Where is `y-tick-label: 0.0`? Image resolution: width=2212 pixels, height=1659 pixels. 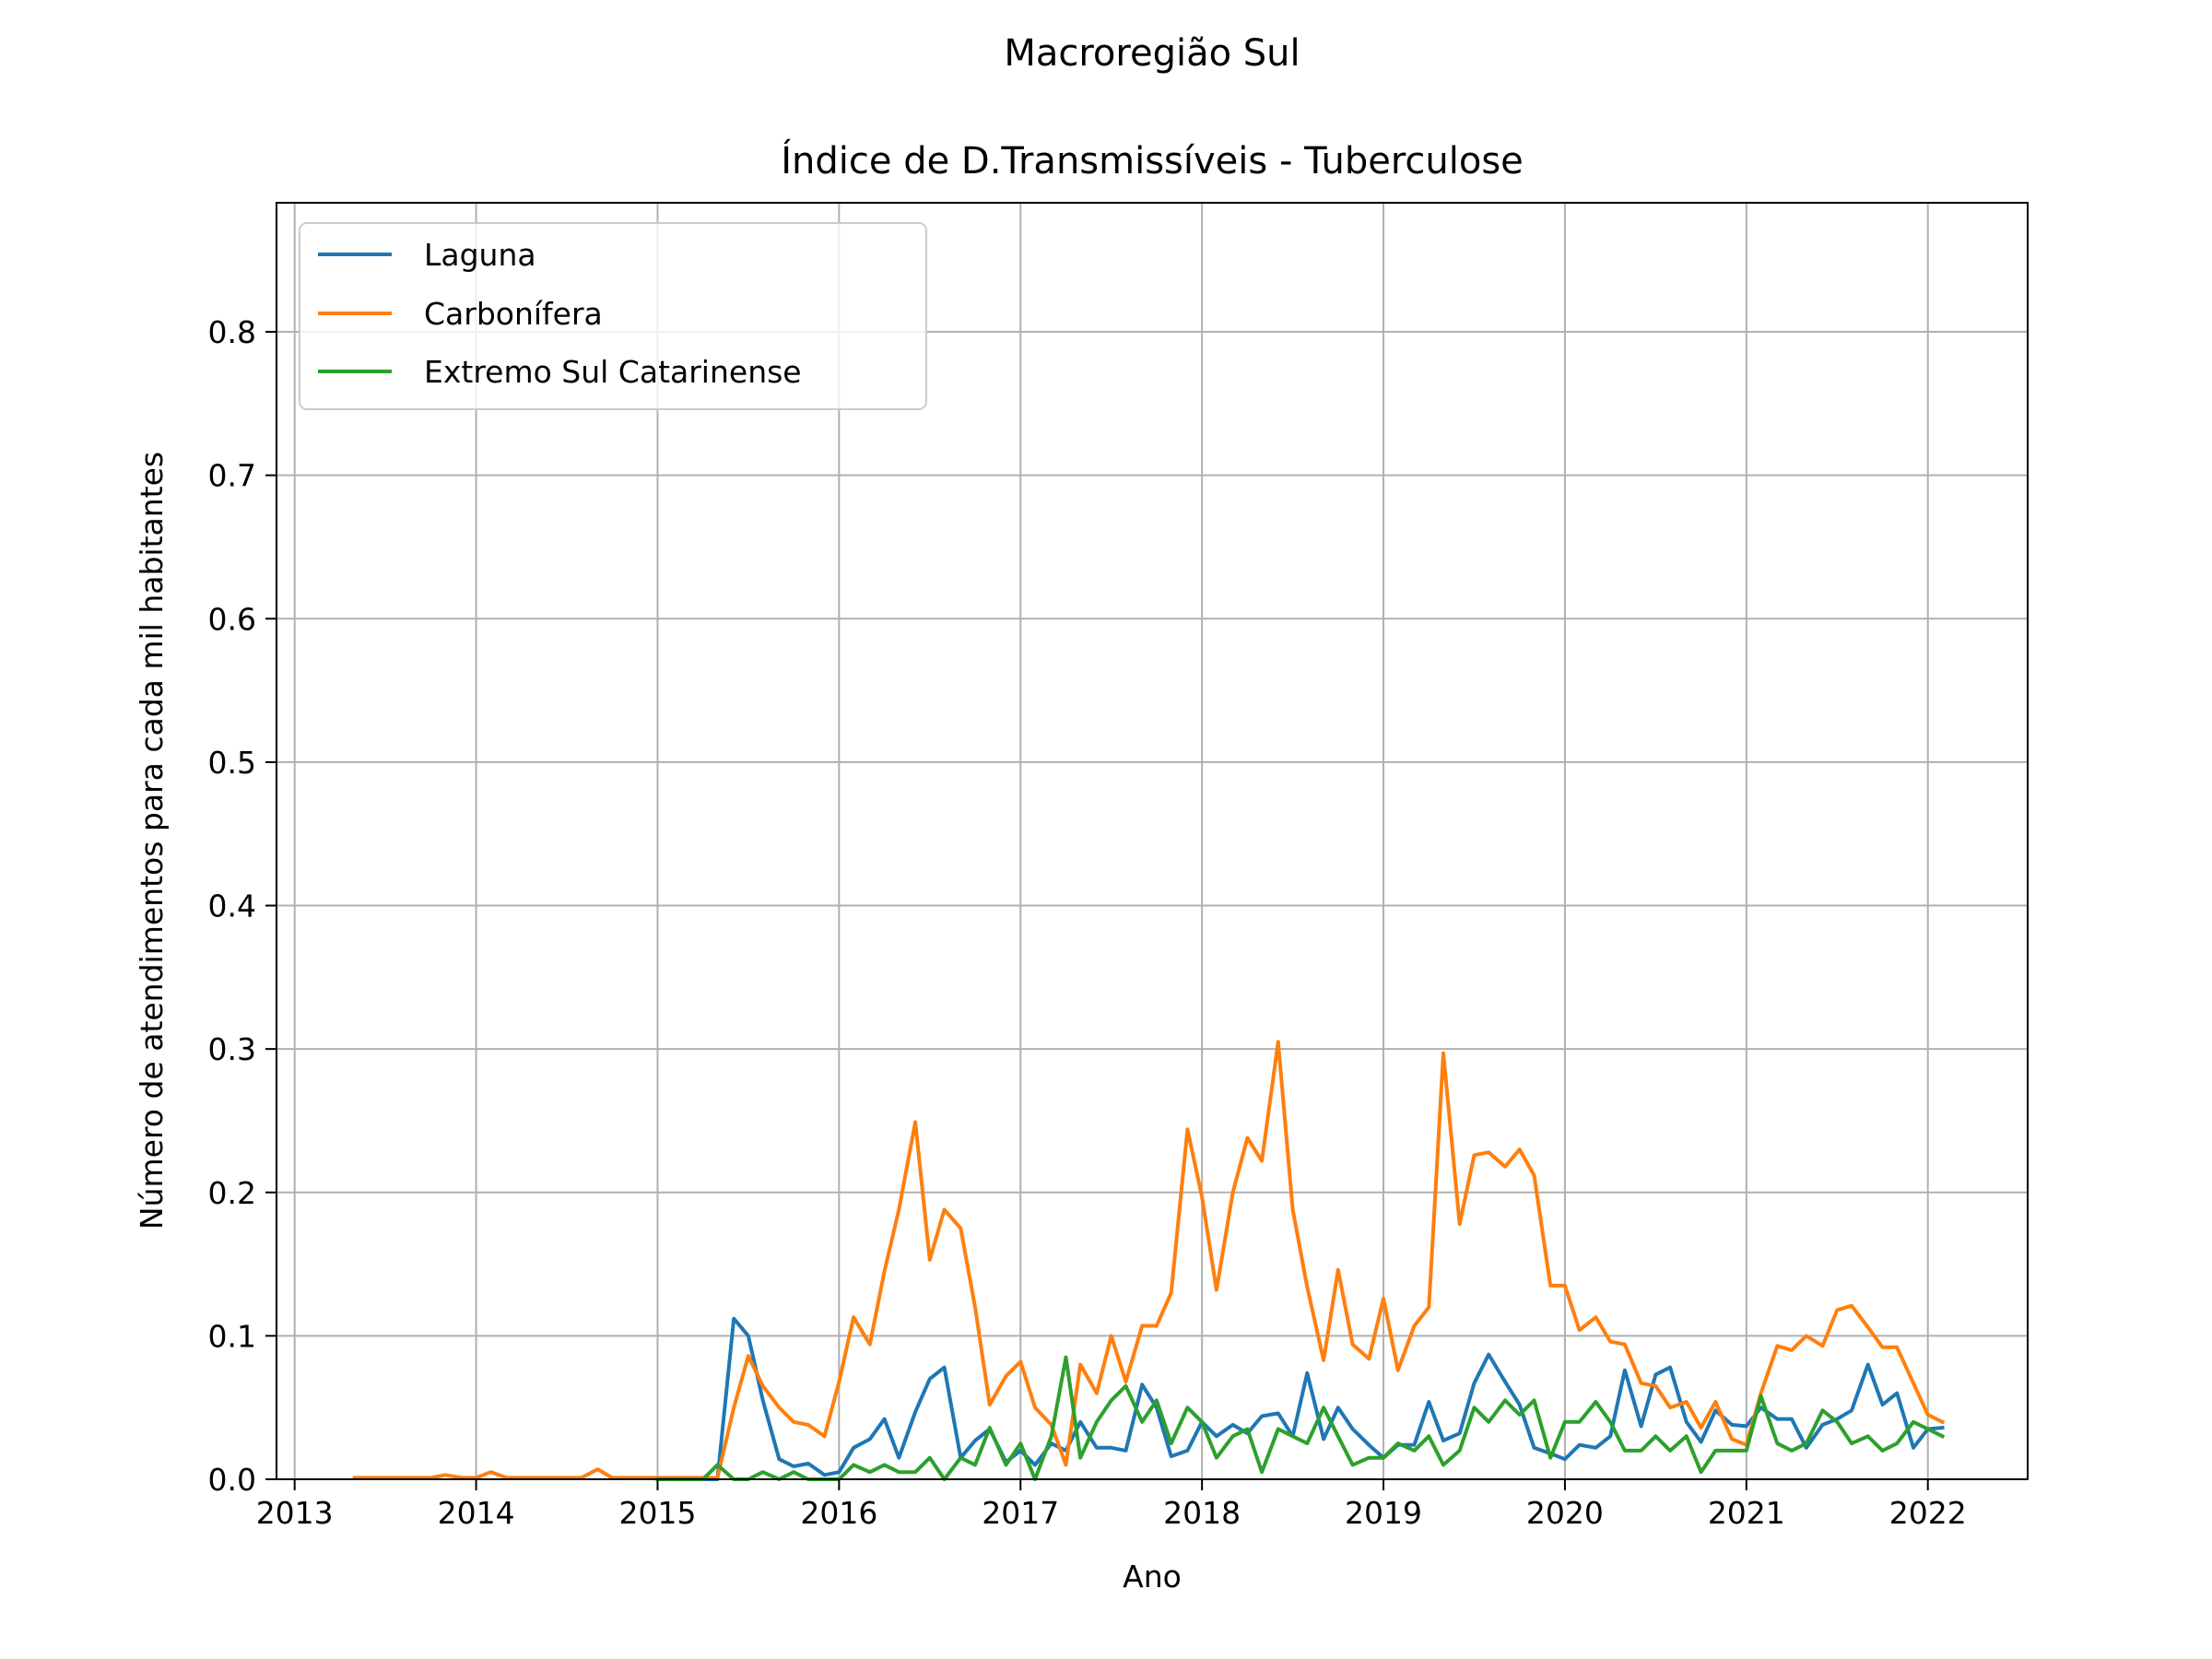
y-tick-label: 0.0 is located at coordinates (232, 1480).